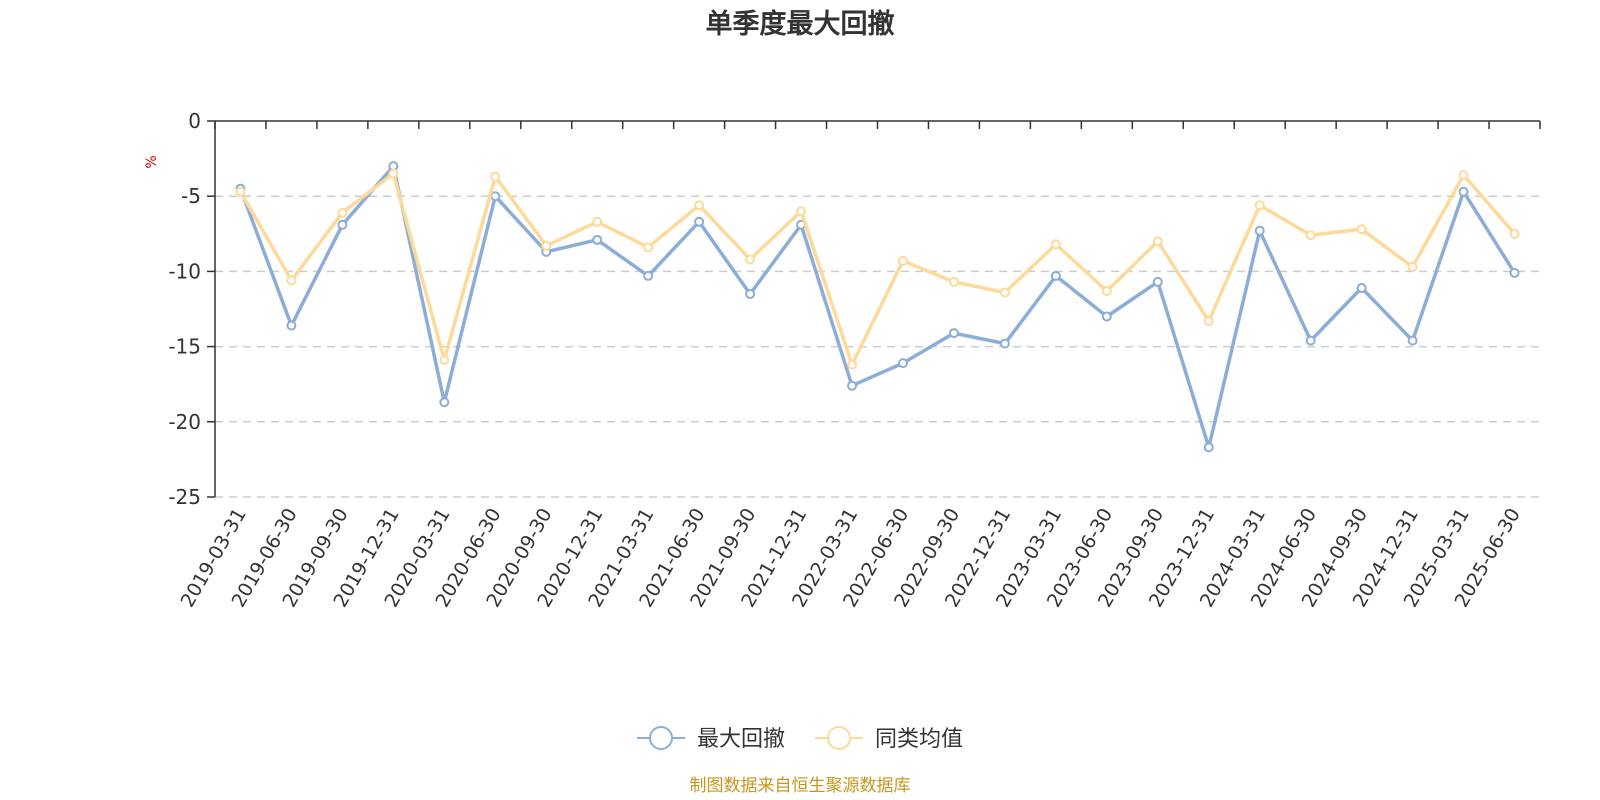  Describe the element at coordinates (800, 786) in the screenshot. I see `source-note: 制图数据来自恒生聚源数据库` at that location.